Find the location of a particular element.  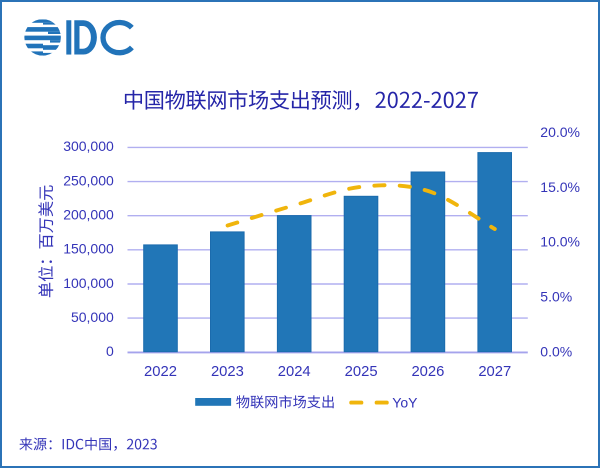

svg-text: 15.0% is located at coordinates (560, 187).